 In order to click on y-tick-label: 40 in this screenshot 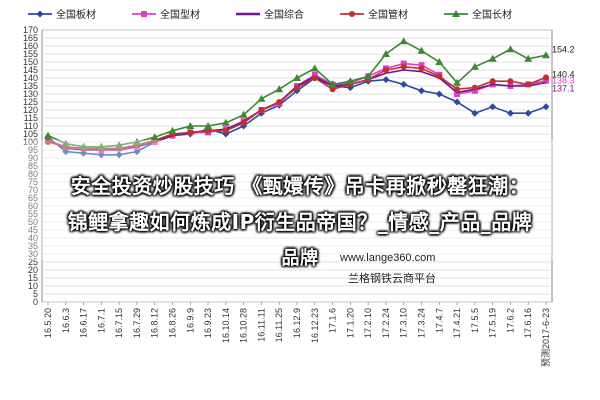, I will do `click(33, 238)`.